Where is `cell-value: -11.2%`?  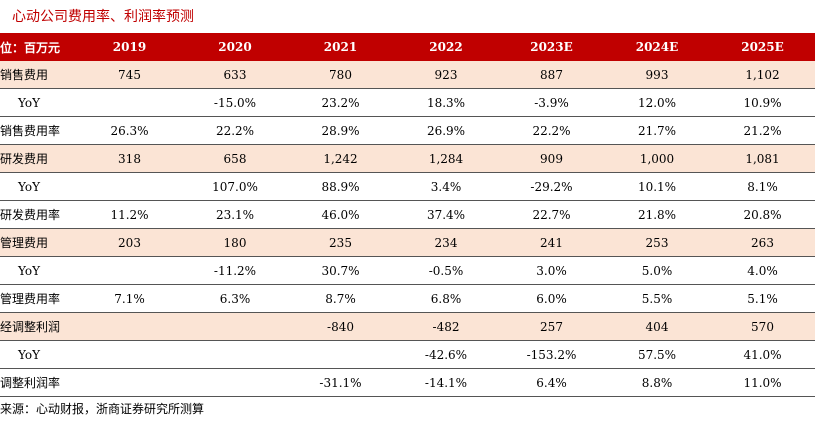 cell-value: -11.2% is located at coordinates (235, 270).